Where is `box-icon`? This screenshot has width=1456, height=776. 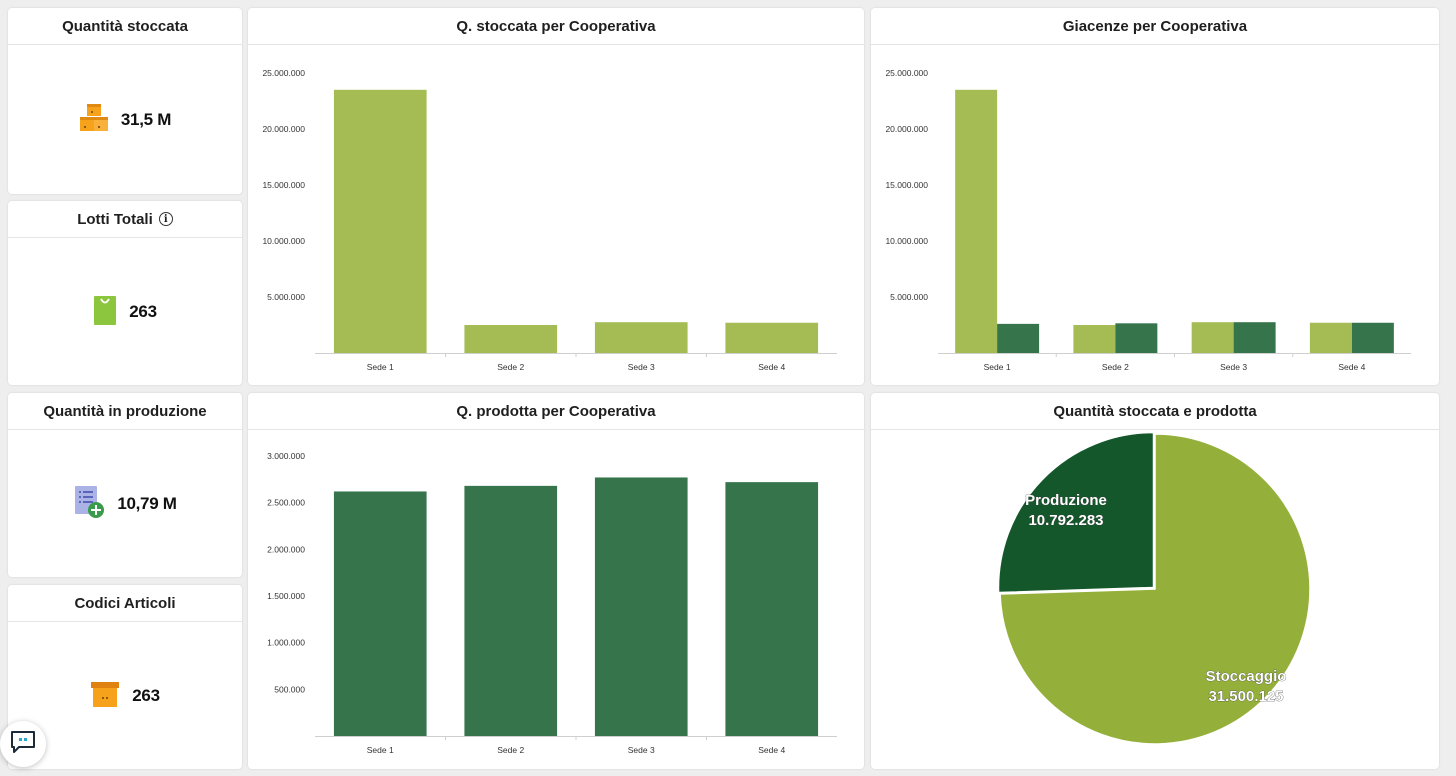 box-icon is located at coordinates (105, 696).